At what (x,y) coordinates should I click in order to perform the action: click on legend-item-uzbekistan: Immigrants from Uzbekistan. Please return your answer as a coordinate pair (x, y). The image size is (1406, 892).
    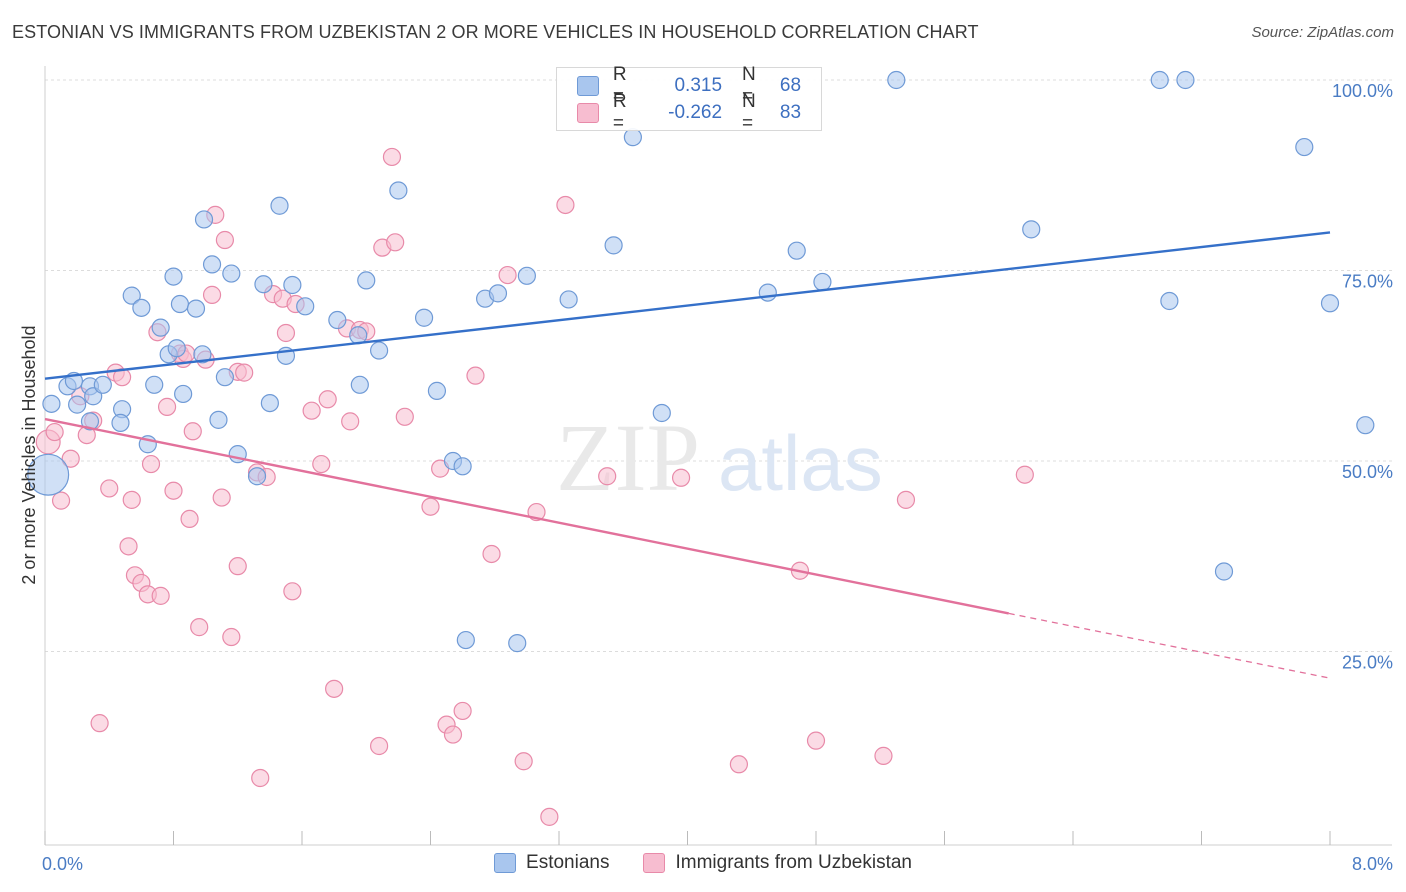
    Looking at the image, I should click on (777, 863).